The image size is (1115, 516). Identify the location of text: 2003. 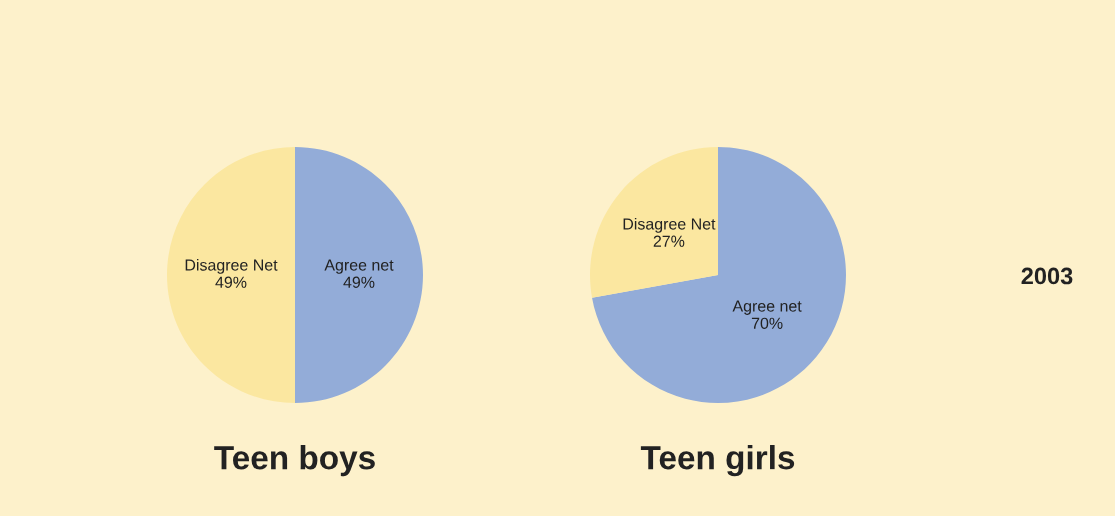
(1047, 276).